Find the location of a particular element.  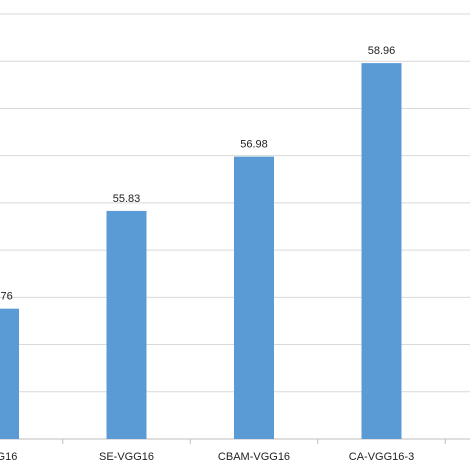

x-tick-label: CBAM-VGG16 is located at coordinates (254, 457).